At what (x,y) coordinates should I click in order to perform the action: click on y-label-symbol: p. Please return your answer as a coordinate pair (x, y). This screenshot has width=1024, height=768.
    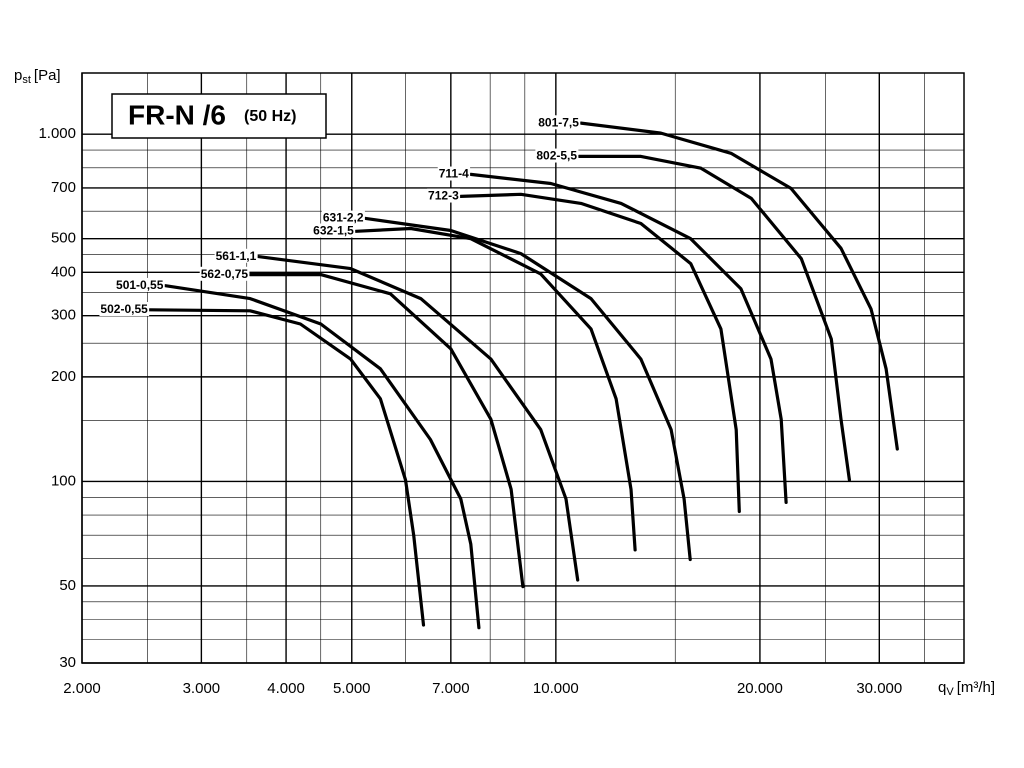
    Looking at the image, I should click on (18, 75).